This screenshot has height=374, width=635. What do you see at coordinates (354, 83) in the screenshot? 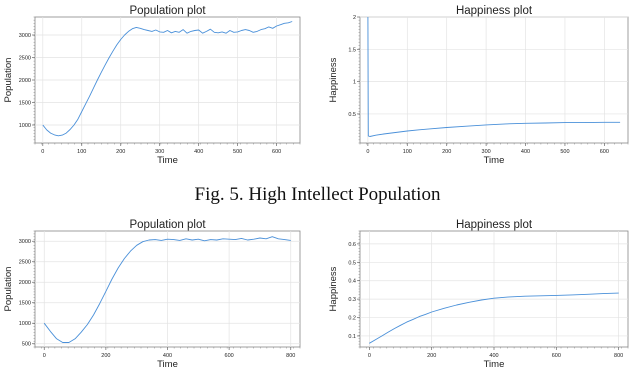
I see `y-tick-label: 1` at bounding box center [354, 83].